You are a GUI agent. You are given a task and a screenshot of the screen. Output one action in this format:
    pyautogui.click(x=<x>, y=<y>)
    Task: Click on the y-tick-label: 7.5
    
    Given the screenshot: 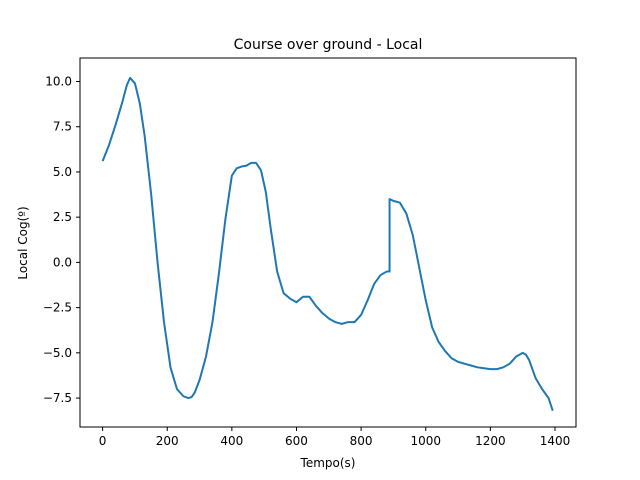 What is the action you would take?
    pyautogui.click(x=62, y=127)
    